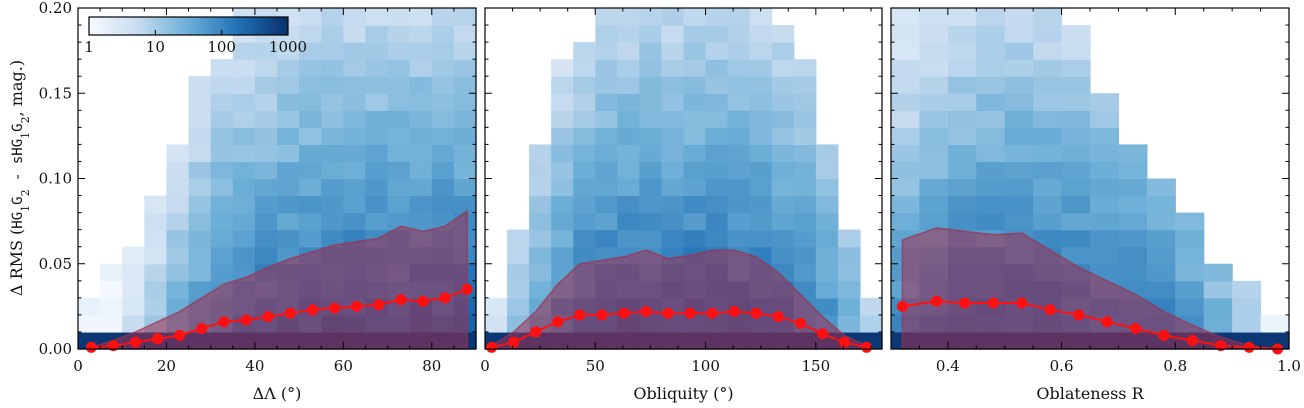  I want to click on x-tick-label: 1.0, so click(1289, 366).